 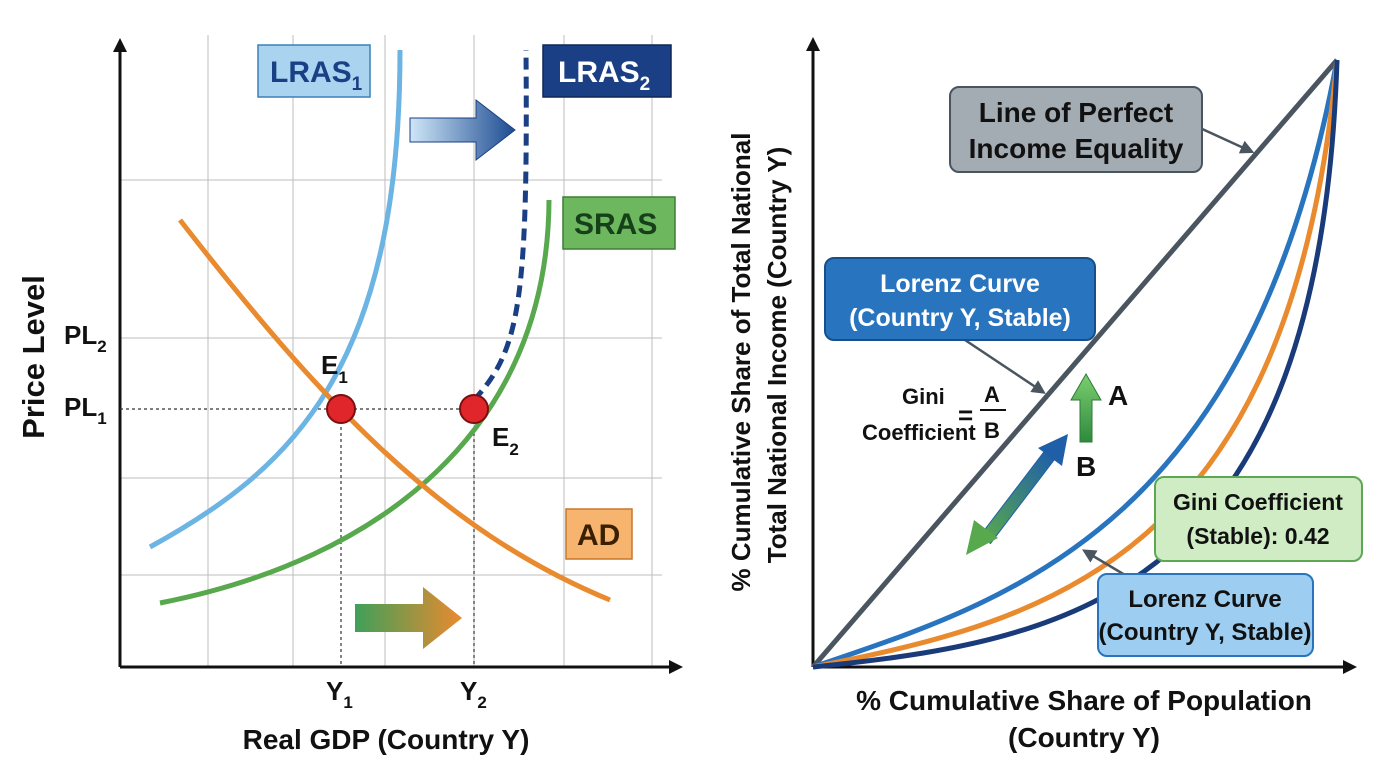 I want to click on sras-label-box: SRAS, so click(x=619, y=223).